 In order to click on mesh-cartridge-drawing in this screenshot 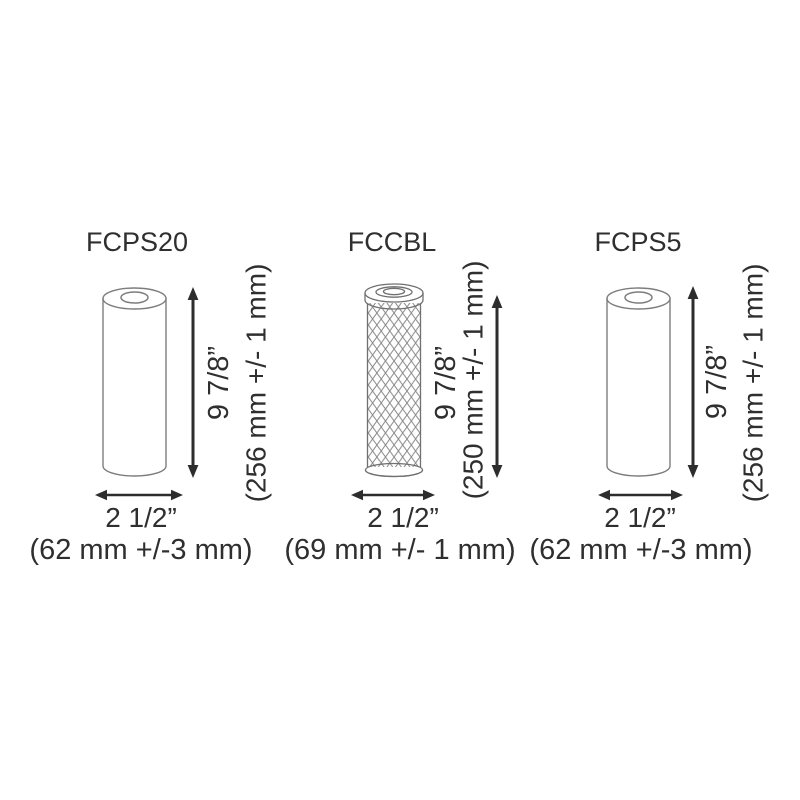, I will do `click(394, 380)`.